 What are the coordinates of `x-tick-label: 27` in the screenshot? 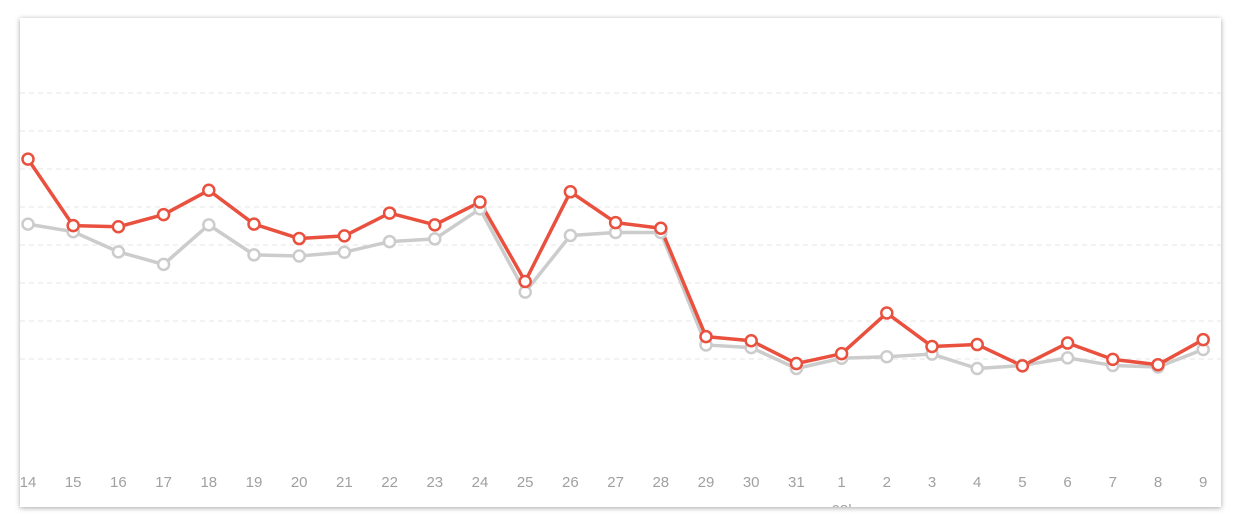 It's located at (615, 482).